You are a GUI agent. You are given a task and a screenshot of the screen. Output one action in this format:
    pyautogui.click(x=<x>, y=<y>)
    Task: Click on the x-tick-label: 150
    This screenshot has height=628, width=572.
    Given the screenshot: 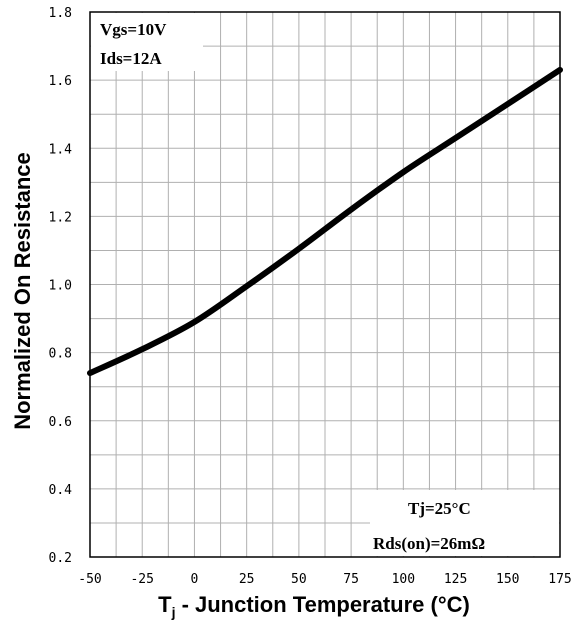 What is the action you would take?
    pyautogui.click(x=507, y=579)
    